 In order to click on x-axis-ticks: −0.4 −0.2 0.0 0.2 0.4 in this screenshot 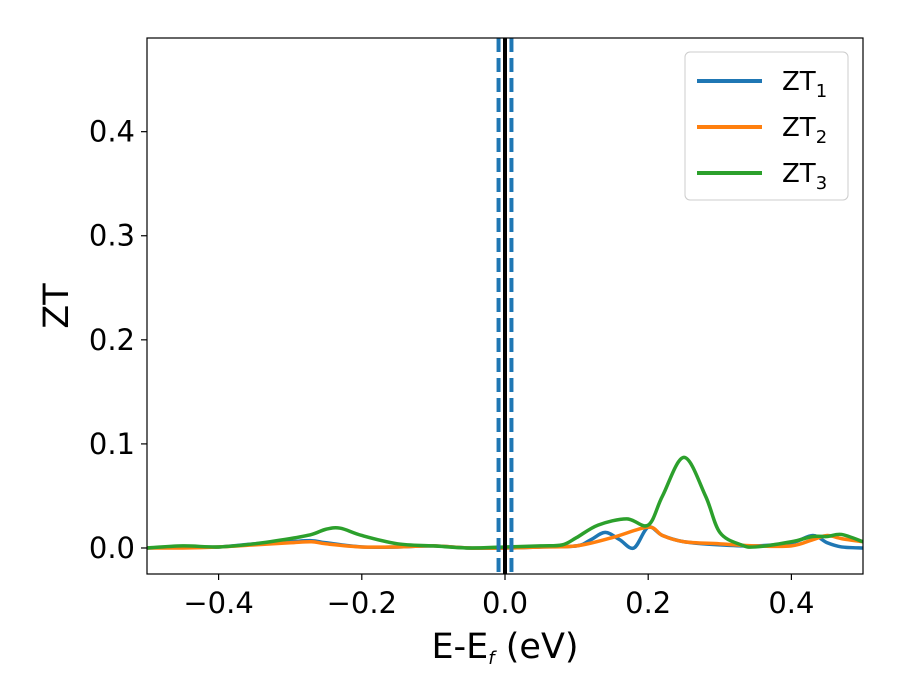, I will do `click(498, 597)`.